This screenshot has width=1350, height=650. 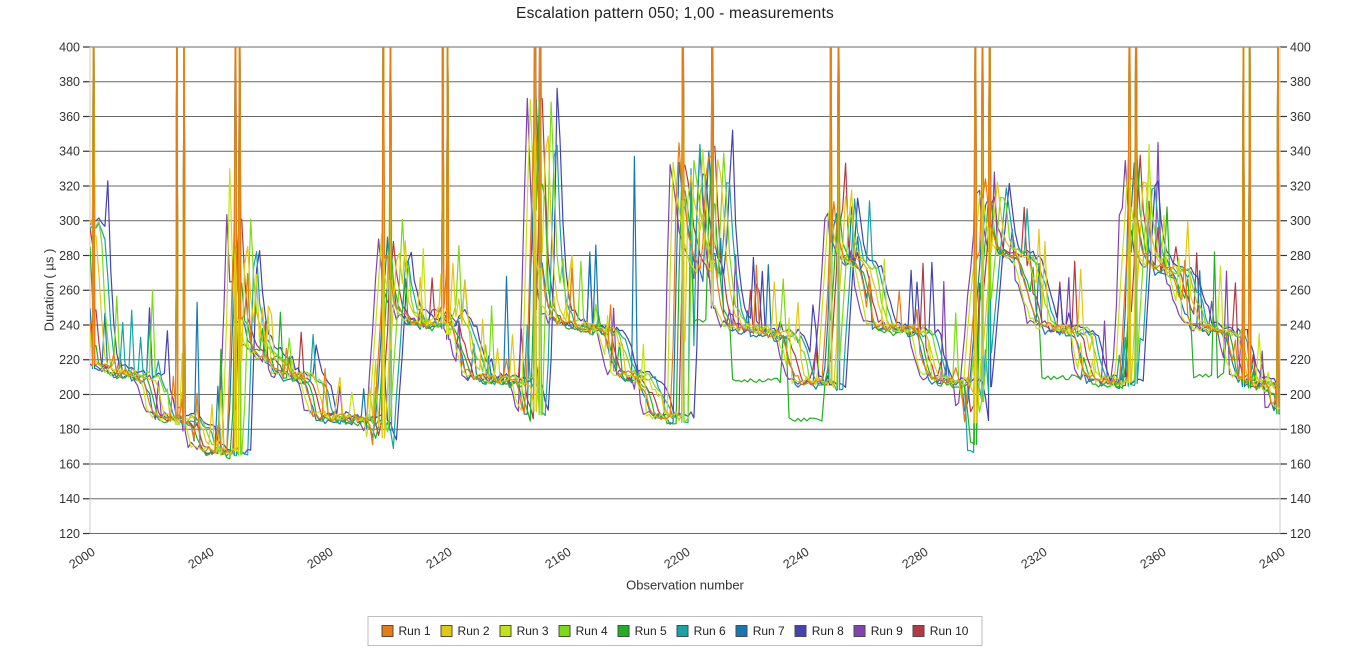 I want to click on y-tick-label: 280, so click(x=69, y=256).